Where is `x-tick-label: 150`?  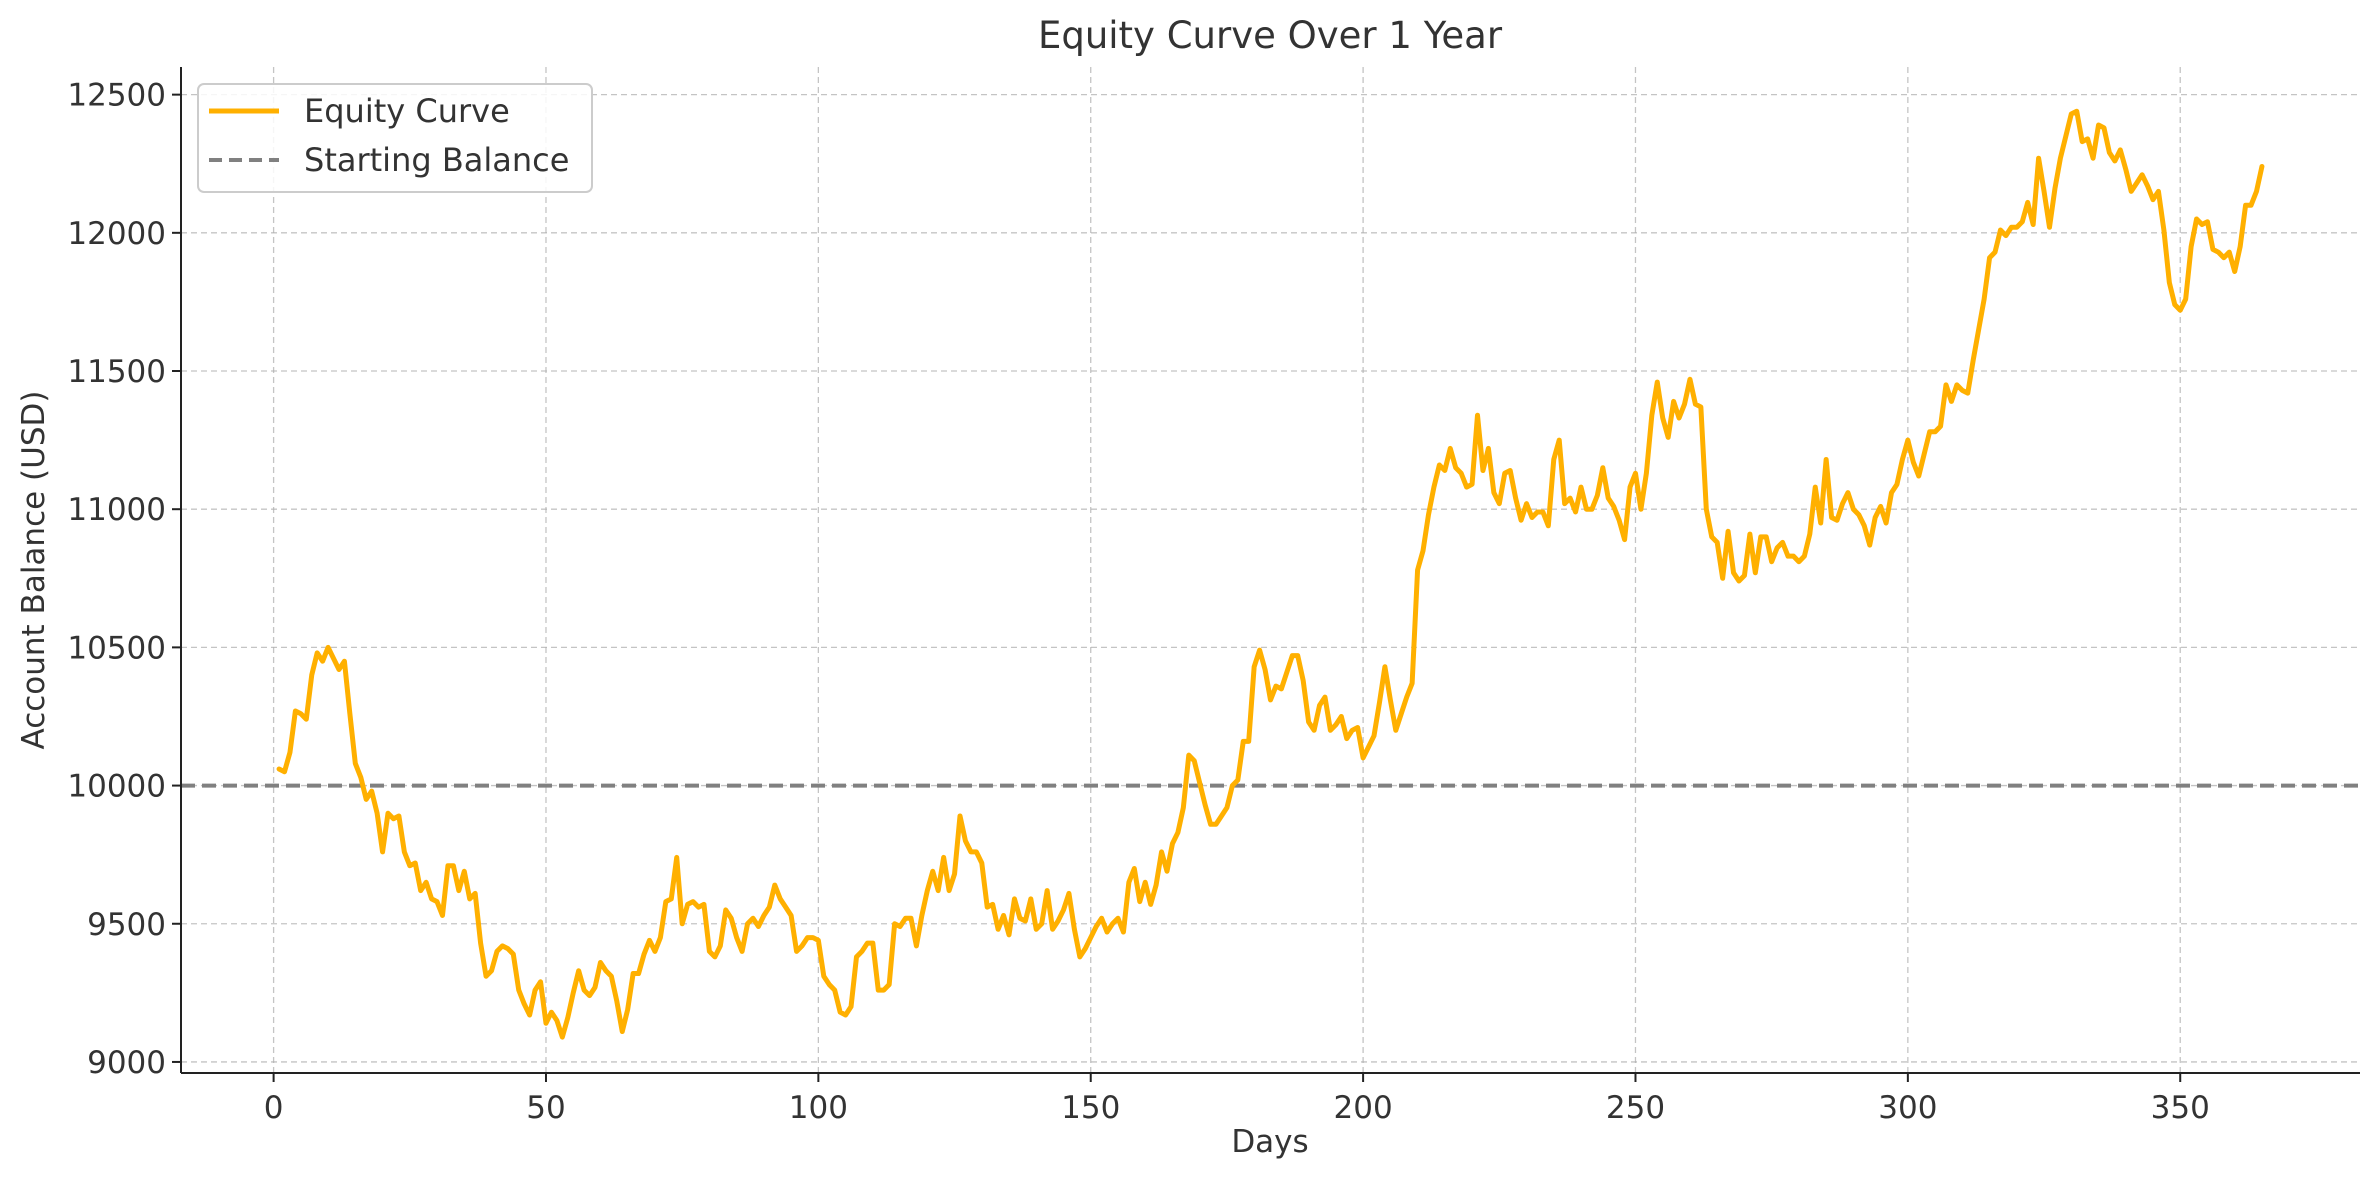
x-tick-label: 150 is located at coordinates (1090, 1108).